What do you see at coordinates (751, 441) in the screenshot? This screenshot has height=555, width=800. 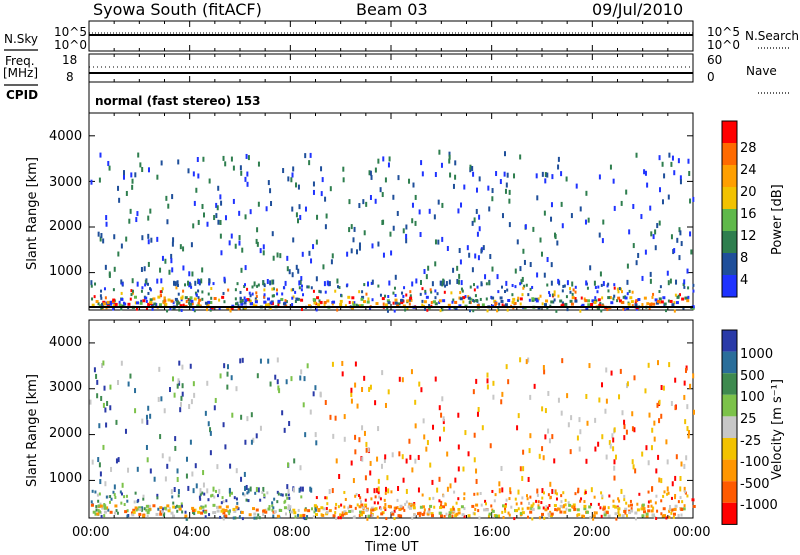 I see `velocity-cb-tick-4: -25` at bounding box center [751, 441].